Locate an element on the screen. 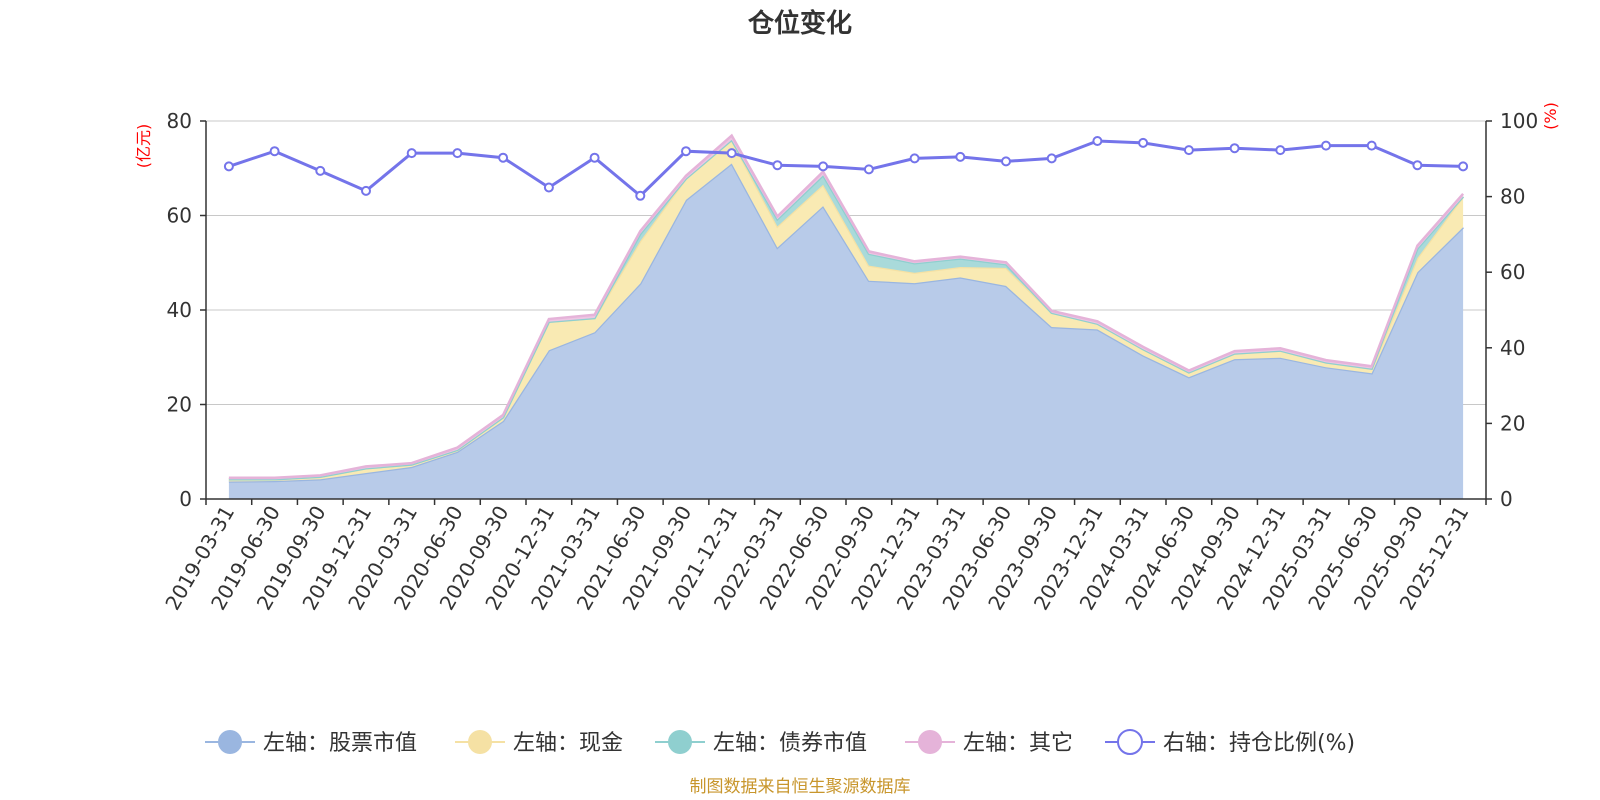 The image size is (1600, 800). right-axis-unit: (%) is located at coordinates (1550, 116).